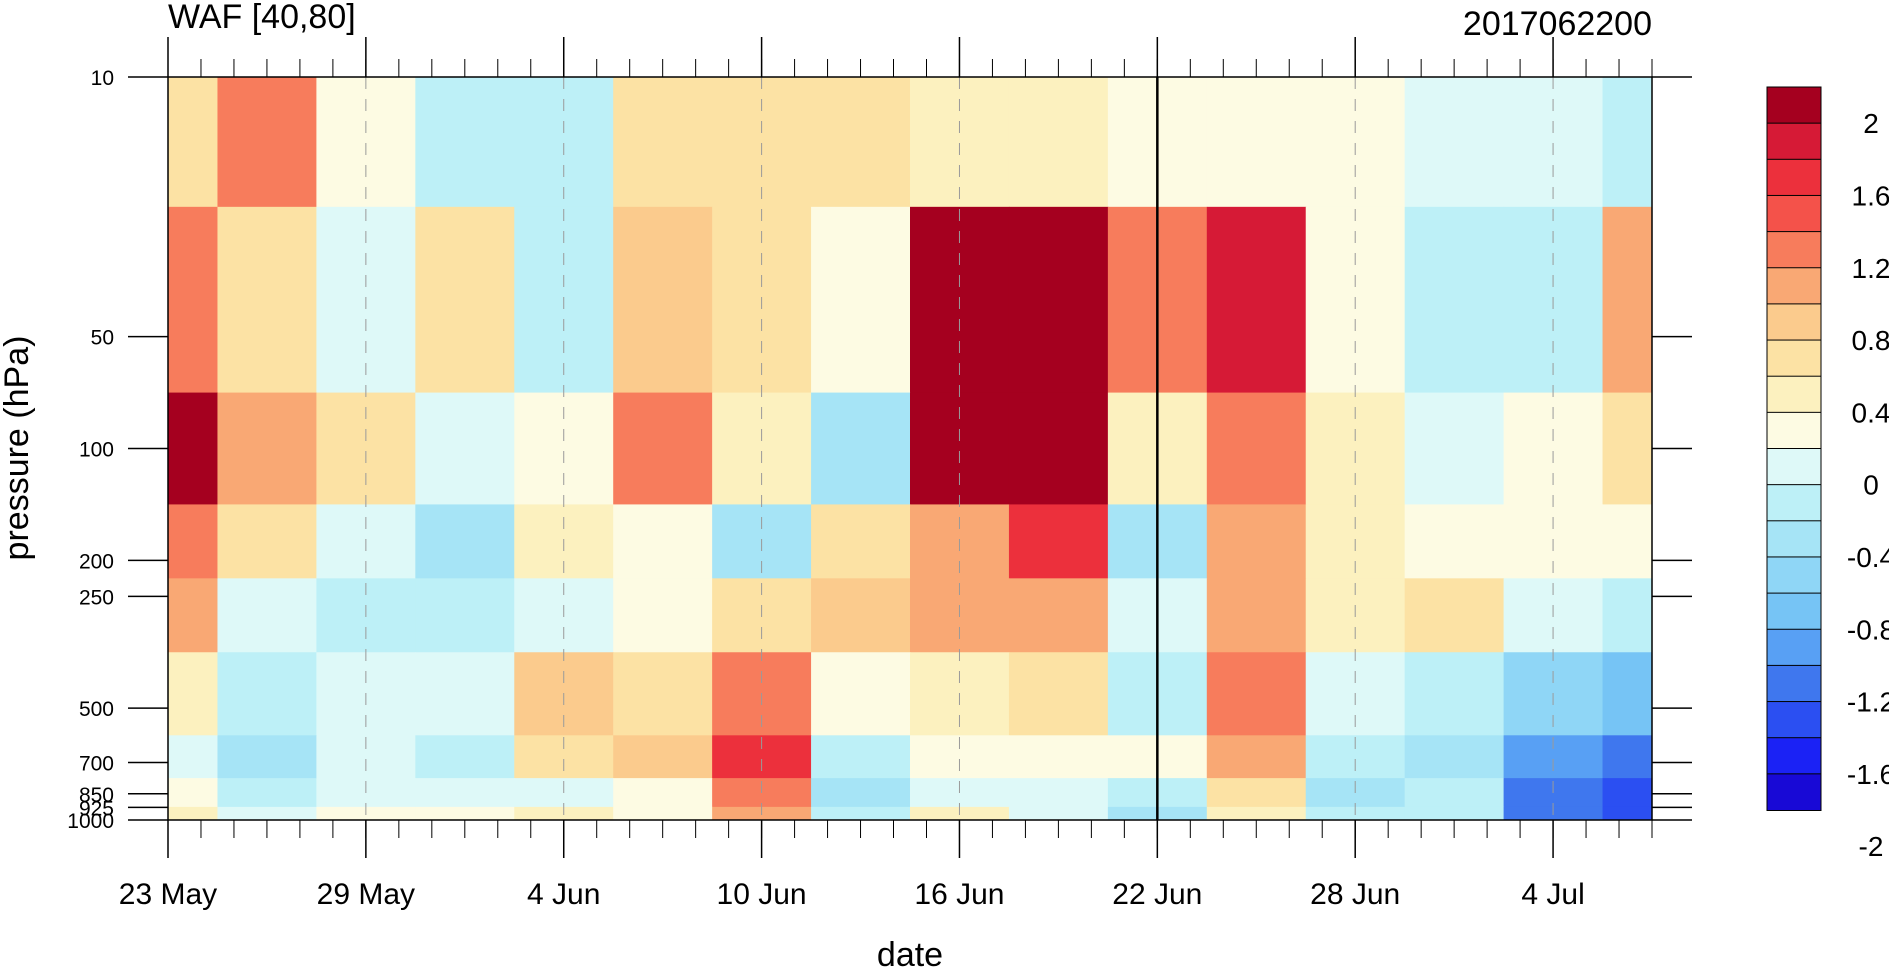 The image size is (1889, 968). Describe the element at coordinates (959, 894) in the screenshot. I see `x-tick-label: 16 Jun` at that location.